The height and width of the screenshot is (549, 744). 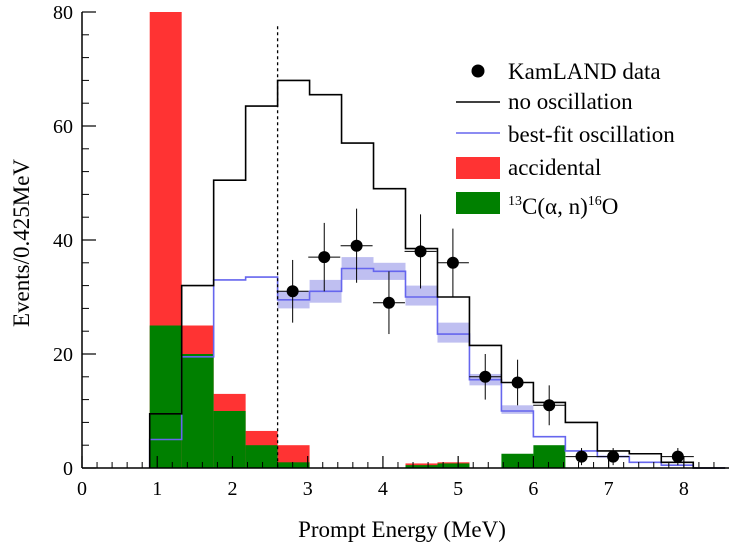 What do you see at coordinates (157, 489) in the screenshot?
I see `x-tick-label: 1` at bounding box center [157, 489].